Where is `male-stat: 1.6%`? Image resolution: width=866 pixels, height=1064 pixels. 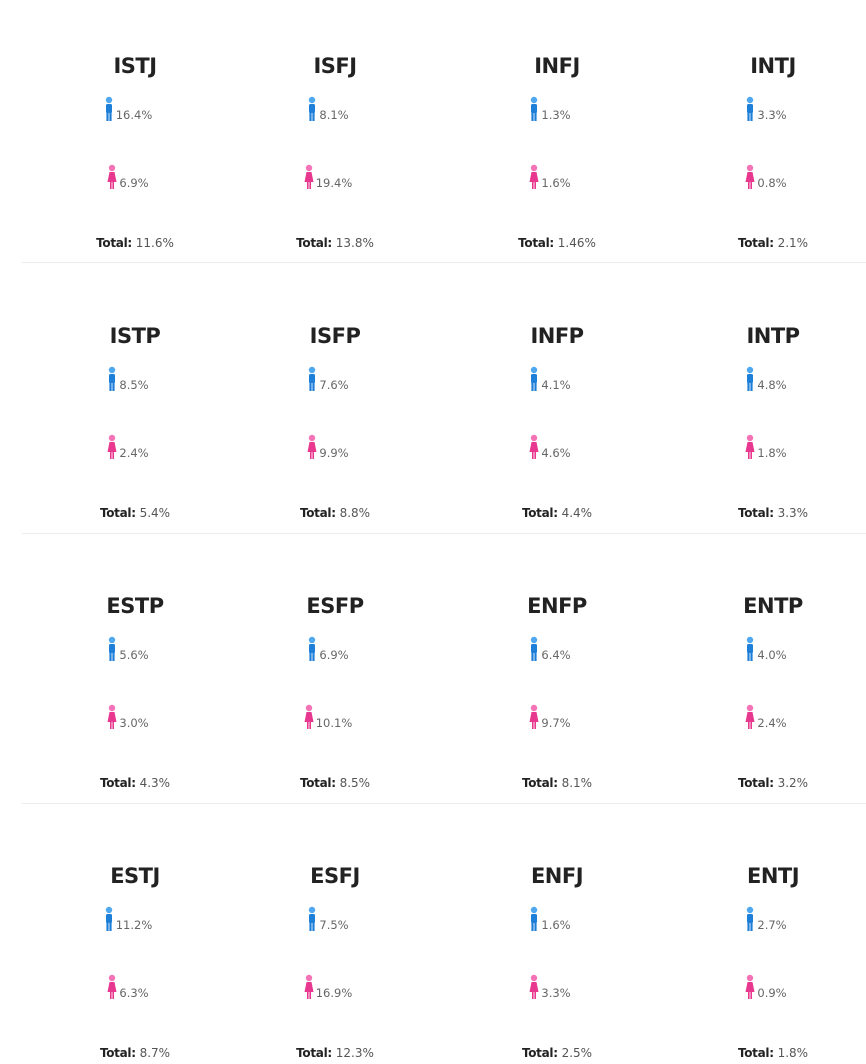 male-stat: 1.6% is located at coordinates (557, 919).